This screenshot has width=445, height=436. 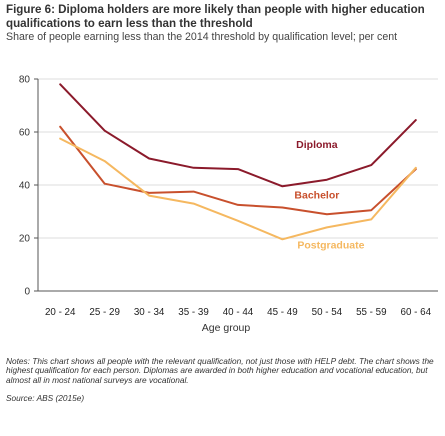 I want to click on x-tick-label: 25 - 29, so click(x=104, y=312).